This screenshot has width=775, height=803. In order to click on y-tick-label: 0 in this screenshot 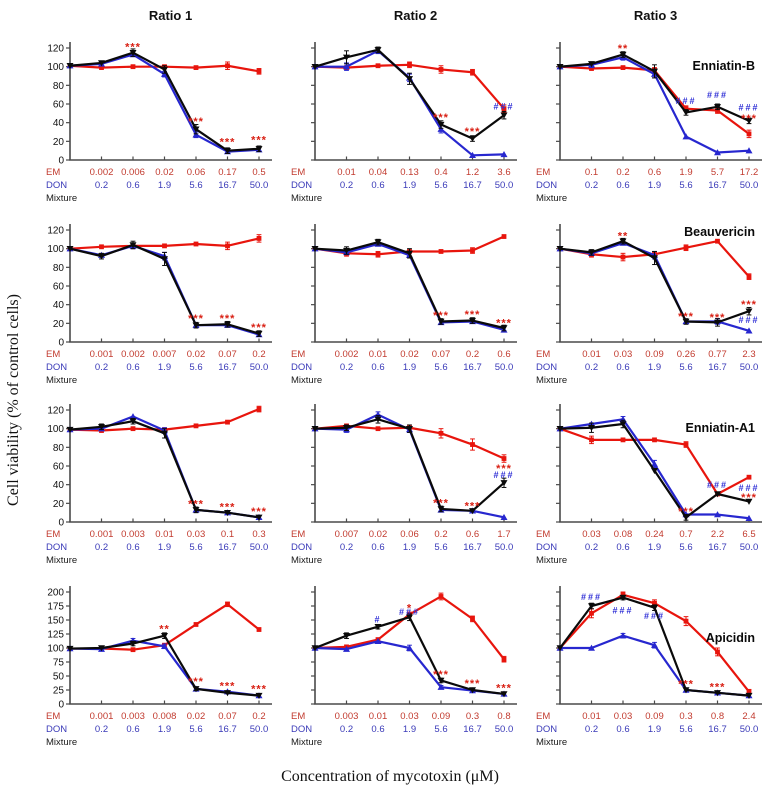, I will do `click(61, 343)`.